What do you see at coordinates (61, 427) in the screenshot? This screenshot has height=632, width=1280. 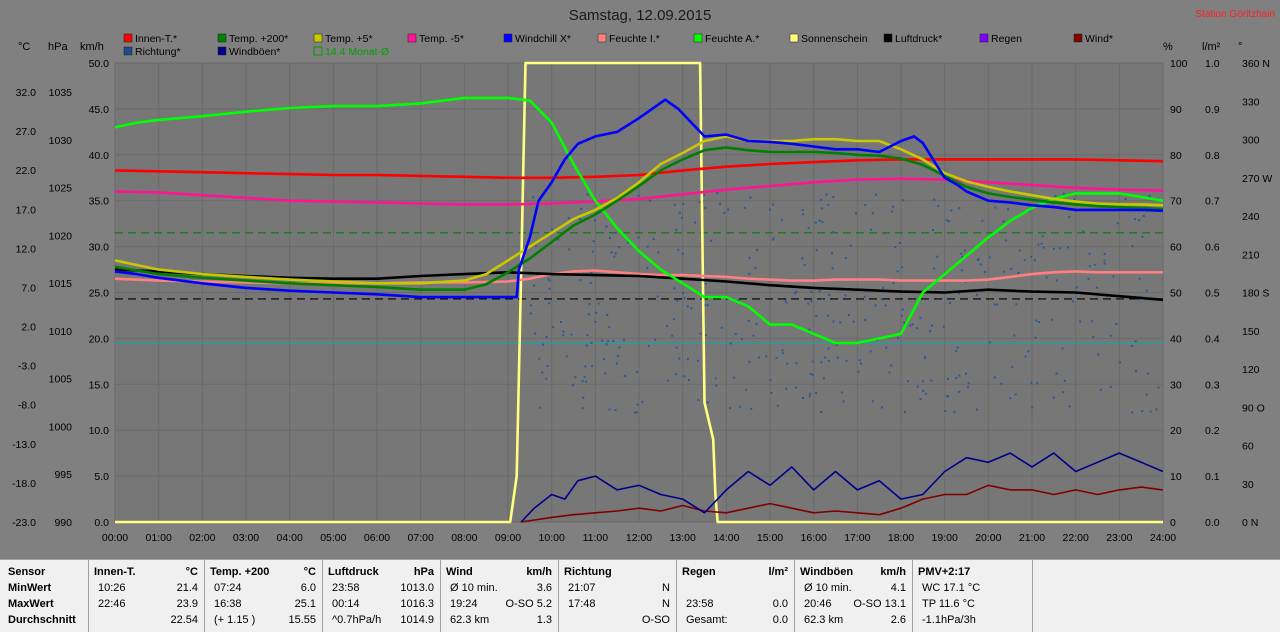 I see `pressure-tick-label: 1000` at bounding box center [61, 427].